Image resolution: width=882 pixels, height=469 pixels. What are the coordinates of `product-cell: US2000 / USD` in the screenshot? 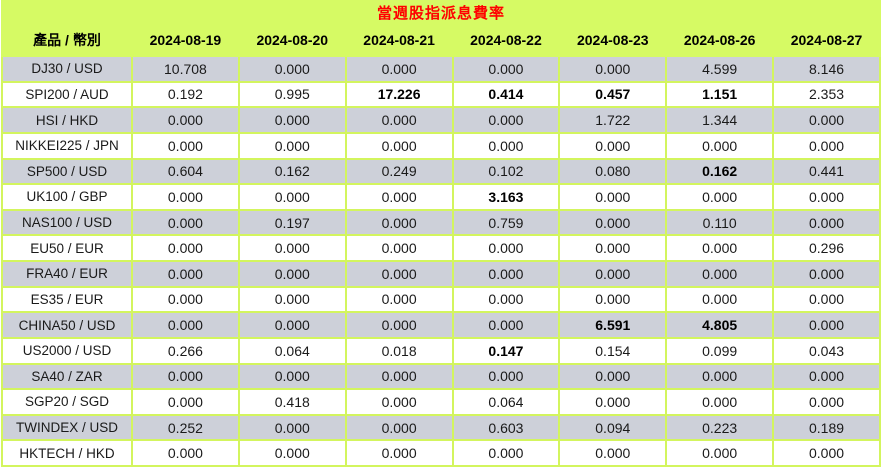 It's located at (67, 350).